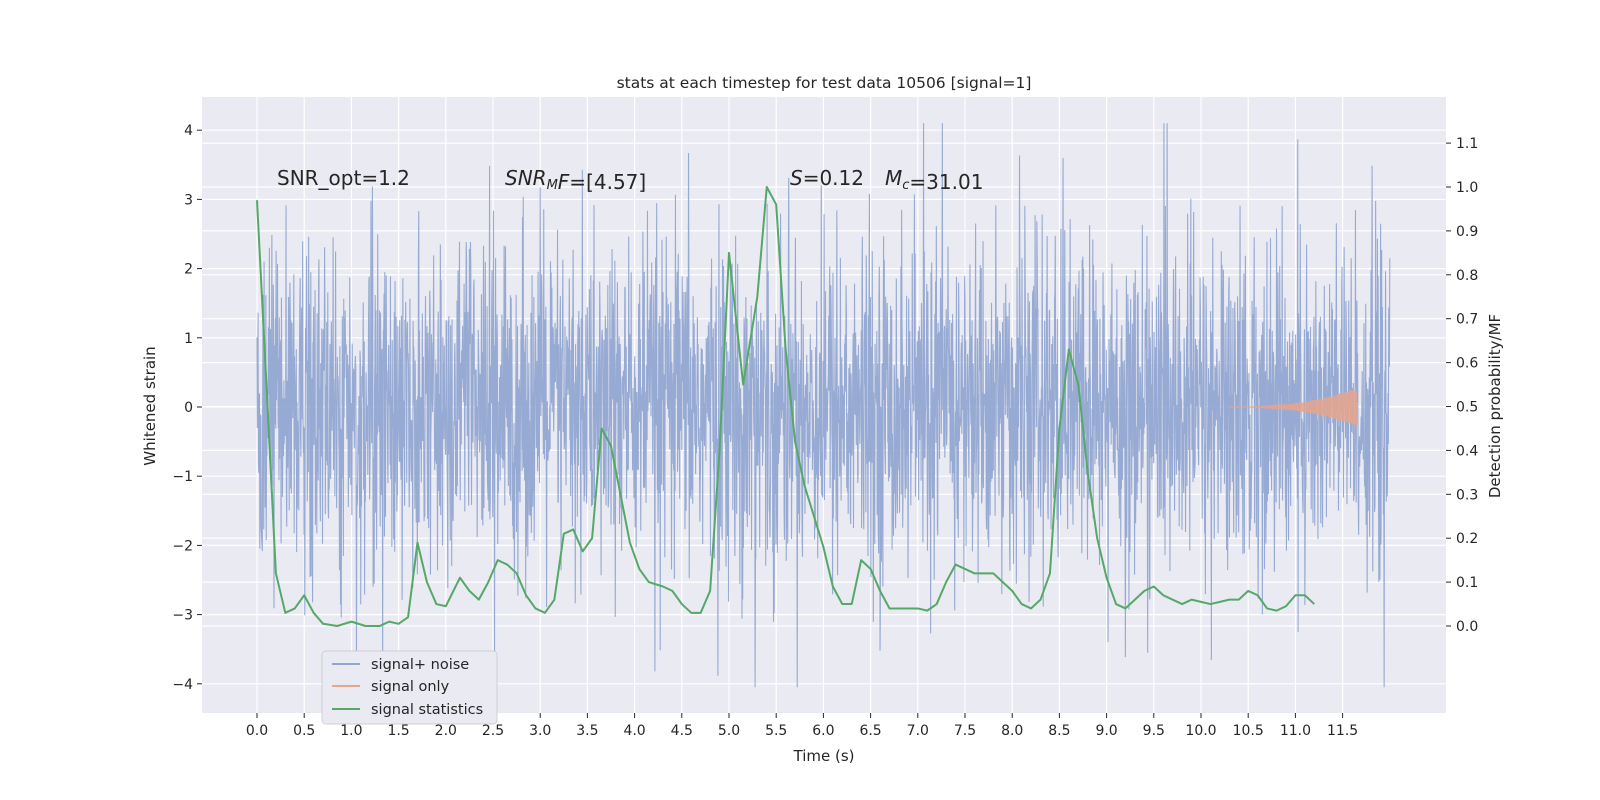 This screenshot has width=1600, height=800. What do you see at coordinates (427, 710) in the screenshot?
I see `legend-label-stats: signal statistics` at bounding box center [427, 710].